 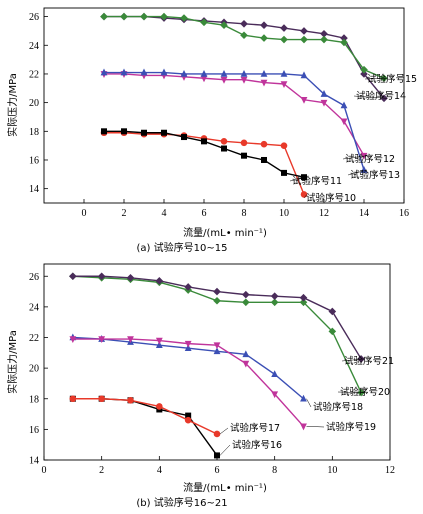 What do you see at coordinates (317, 181) in the screenshot?
I see `series-label: 试验序号11` at bounding box center [317, 181].